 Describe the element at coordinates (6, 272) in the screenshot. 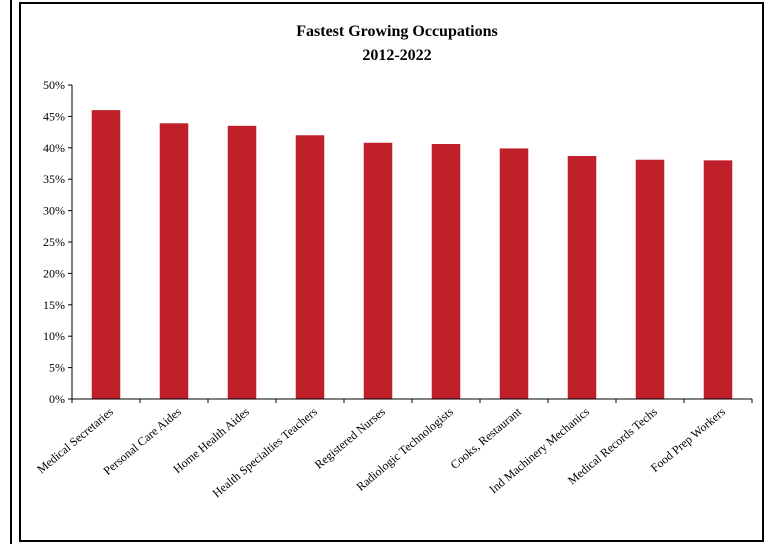

I see `left-panel-edge` at that location.